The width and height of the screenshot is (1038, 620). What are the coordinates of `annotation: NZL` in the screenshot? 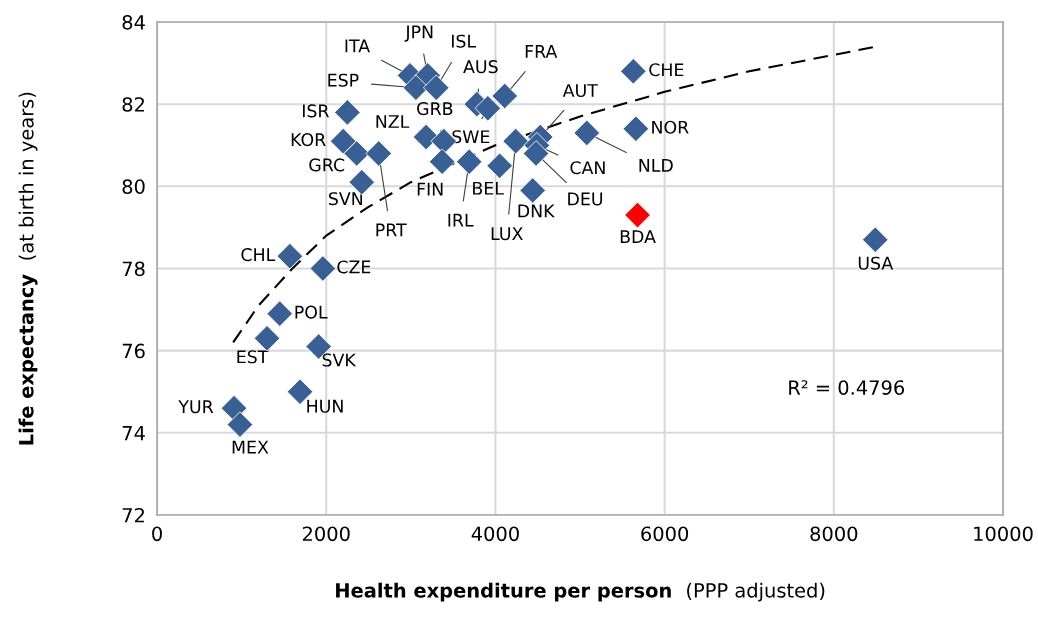 It's located at (393, 121).